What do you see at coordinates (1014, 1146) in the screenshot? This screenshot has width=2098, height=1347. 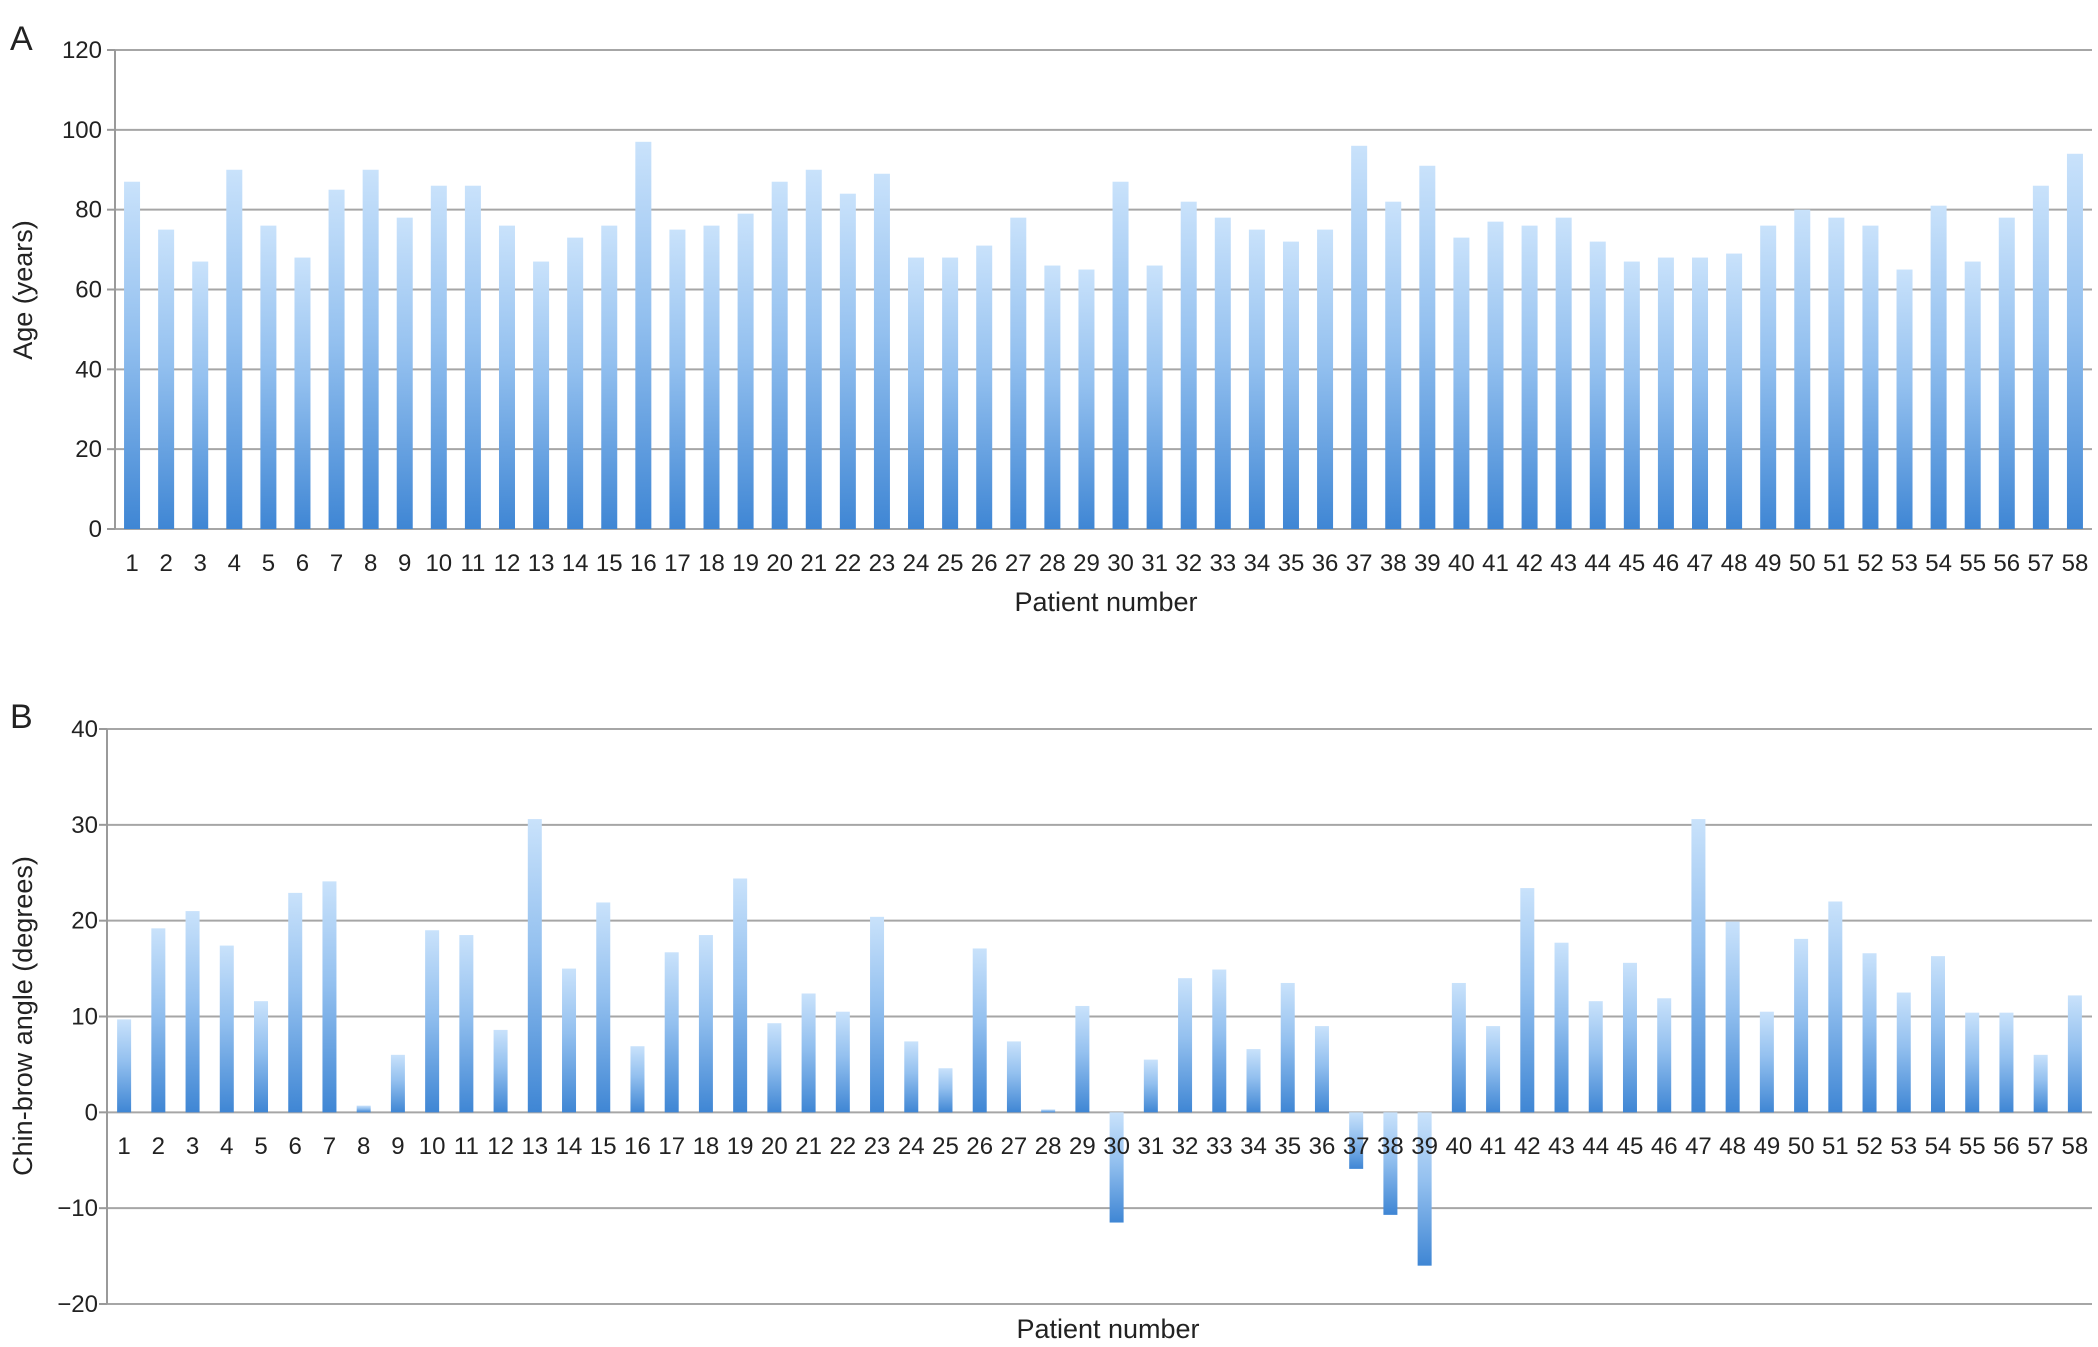 I see `x-tick-label-b: 27` at bounding box center [1014, 1146].